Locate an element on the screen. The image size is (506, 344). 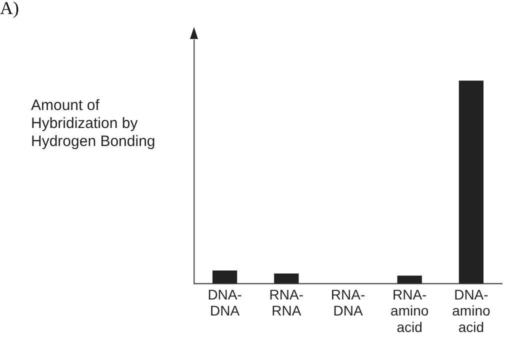
y-axis-title: Amount of Hybridization by Hydrogen Bonding is located at coordinates (93, 124).